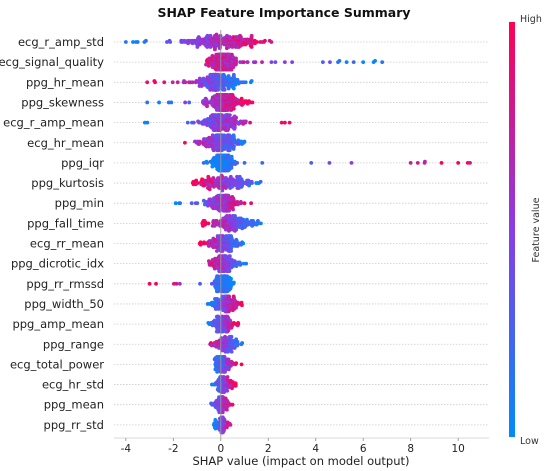 This screenshot has width=550, height=471. What do you see at coordinates (363, 449) in the screenshot?
I see `x-tick-label: 6` at bounding box center [363, 449].